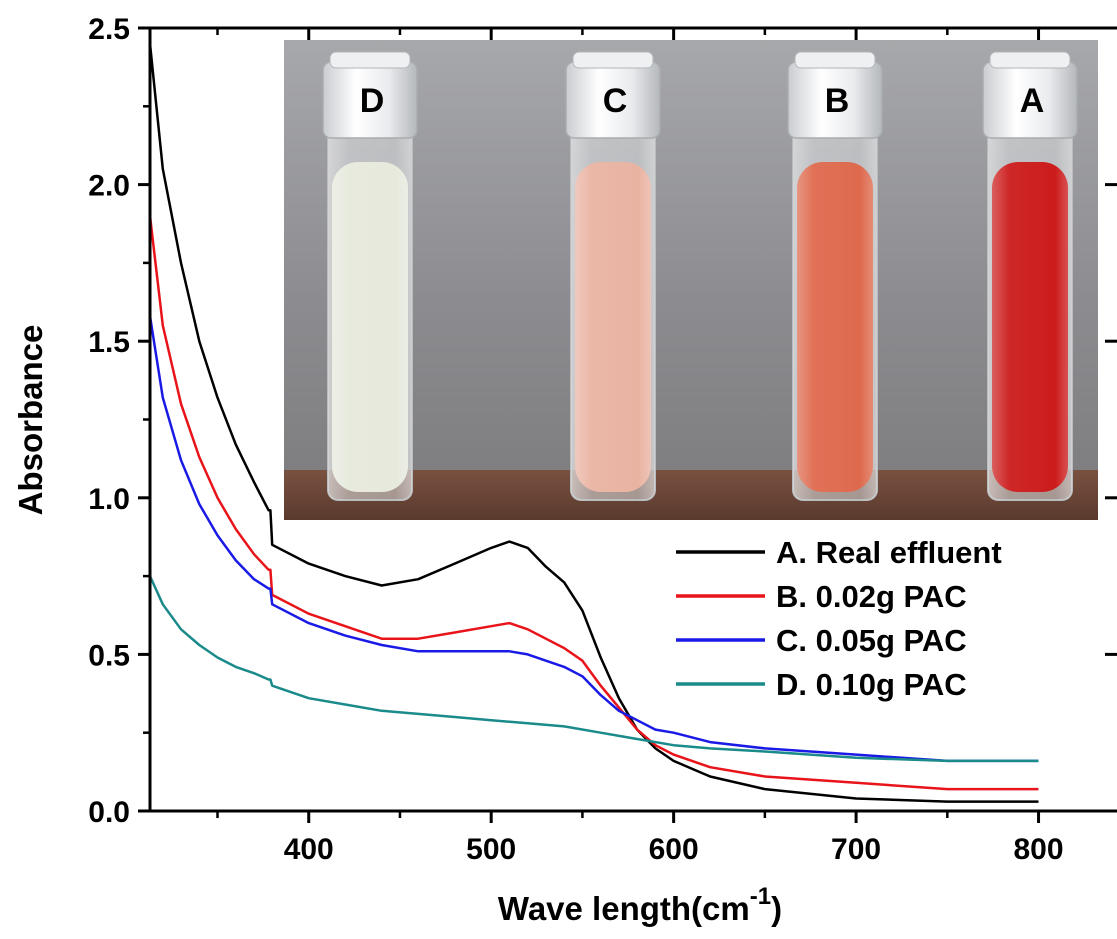 This screenshot has height=939, width=1117. I want to click on tube-c: C, so click(613, 276).